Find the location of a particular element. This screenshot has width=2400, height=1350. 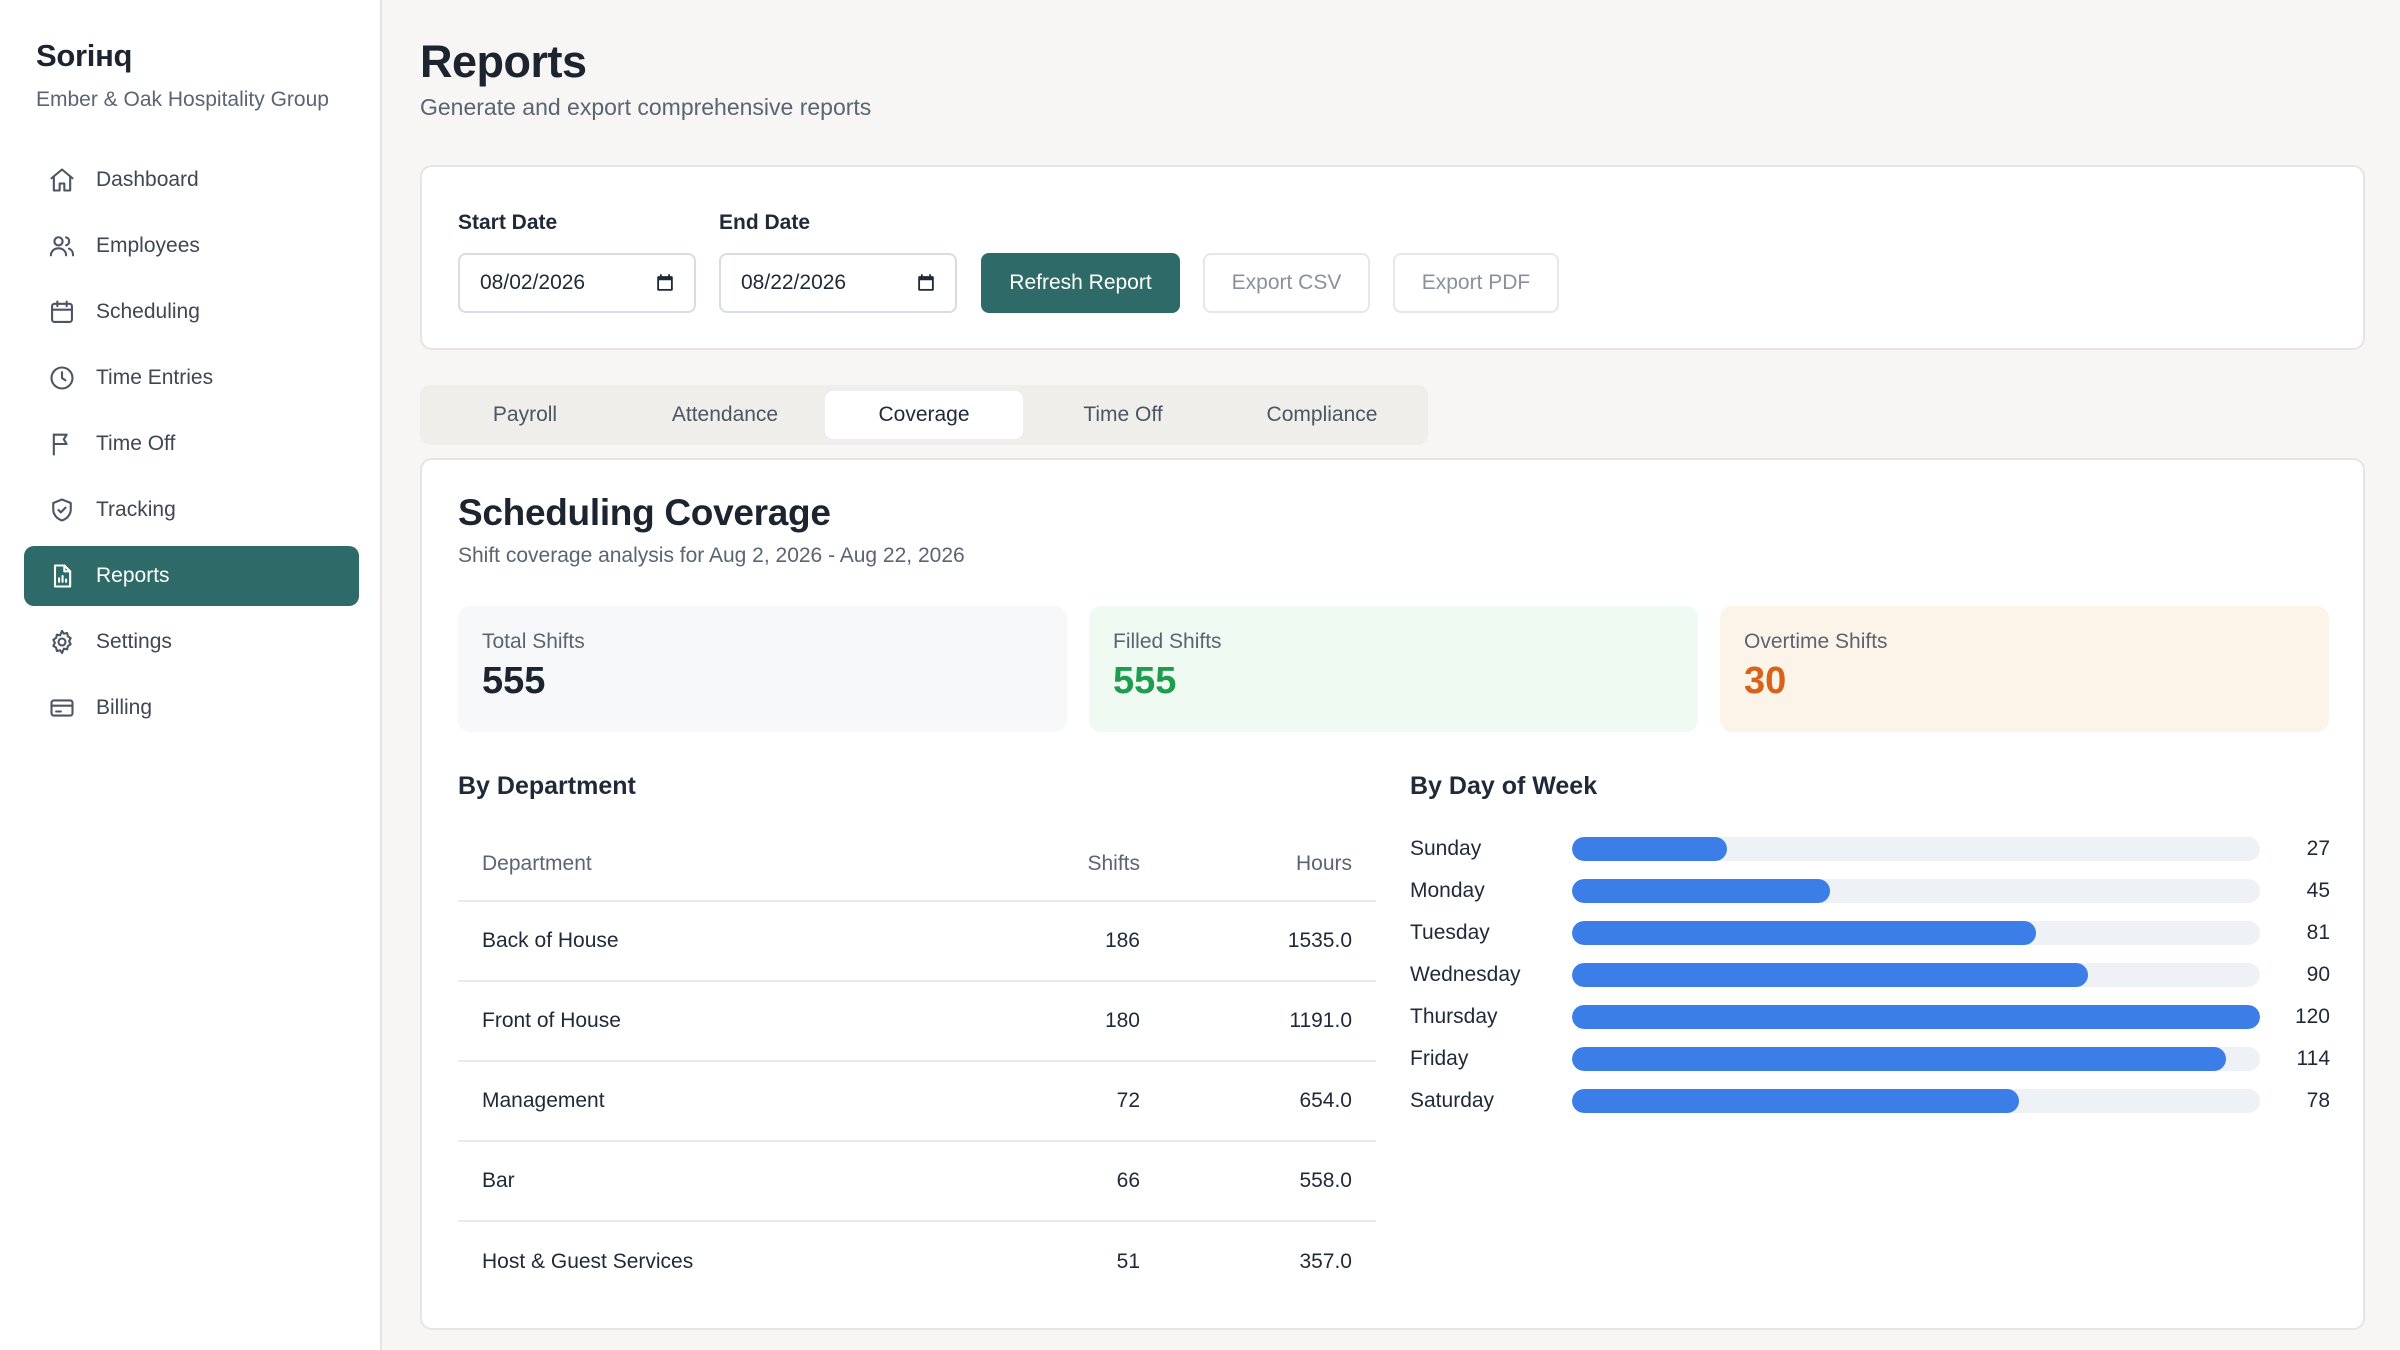

organization-name: Ember & Oak Hospitality Group is located at coordinates (182, 99).